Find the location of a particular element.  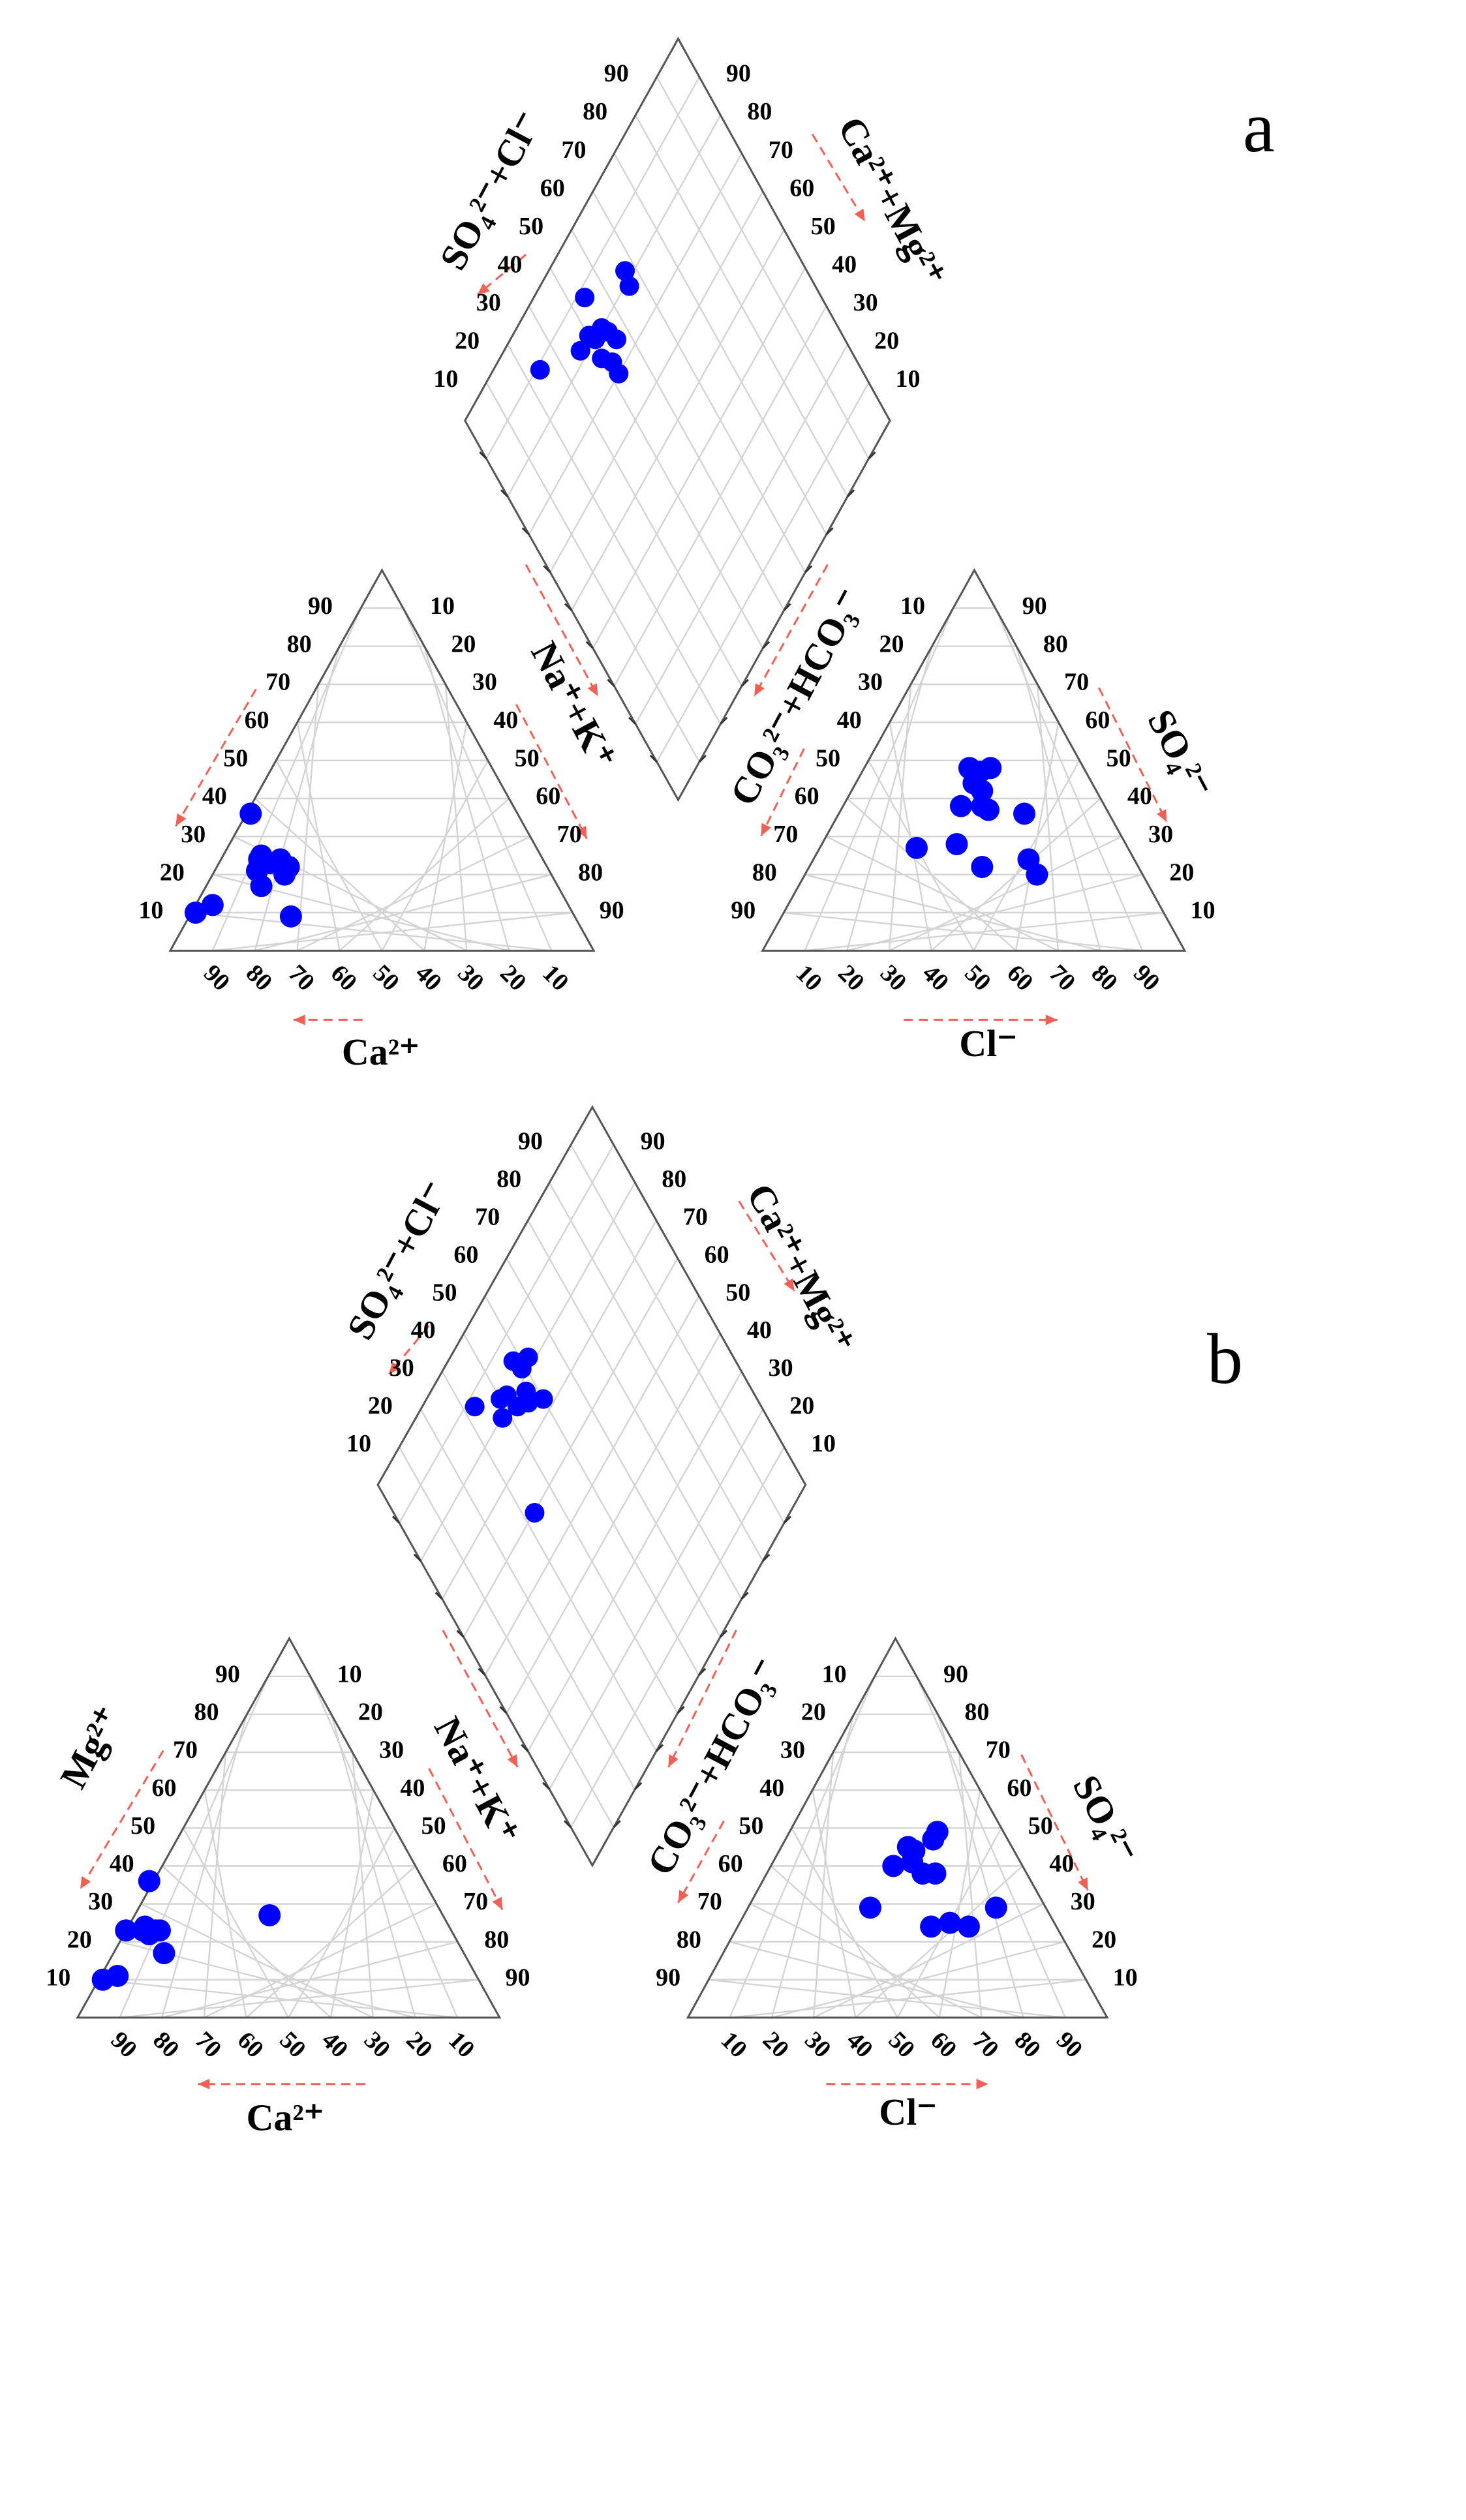

panel-a-diamond-tick-upper-left-6: 60 is located at coordinates (552, 188).